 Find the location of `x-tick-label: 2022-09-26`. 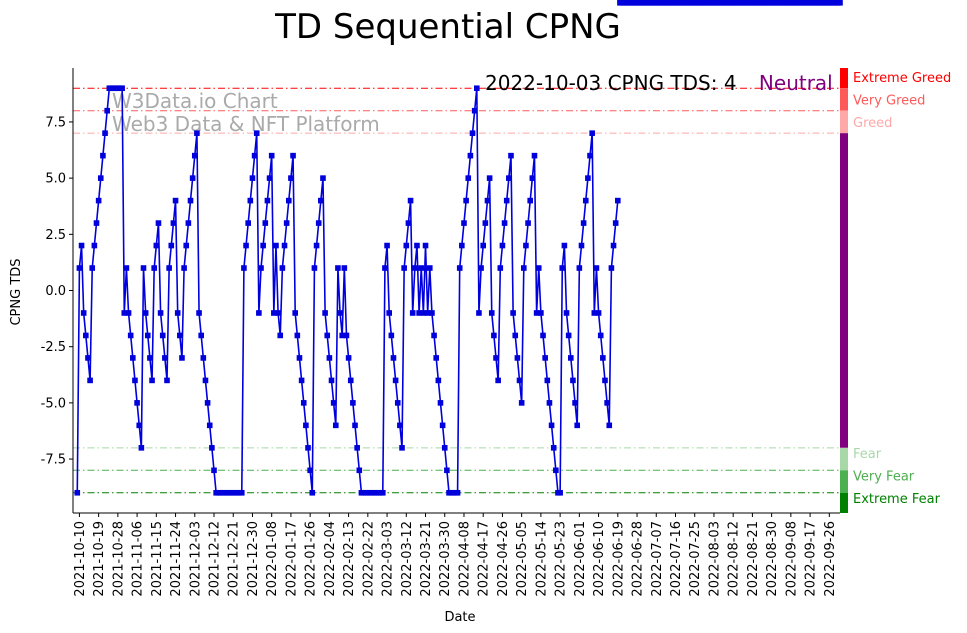

x-tick-label: 2022-09-26 is located at coordinates (830, 559).